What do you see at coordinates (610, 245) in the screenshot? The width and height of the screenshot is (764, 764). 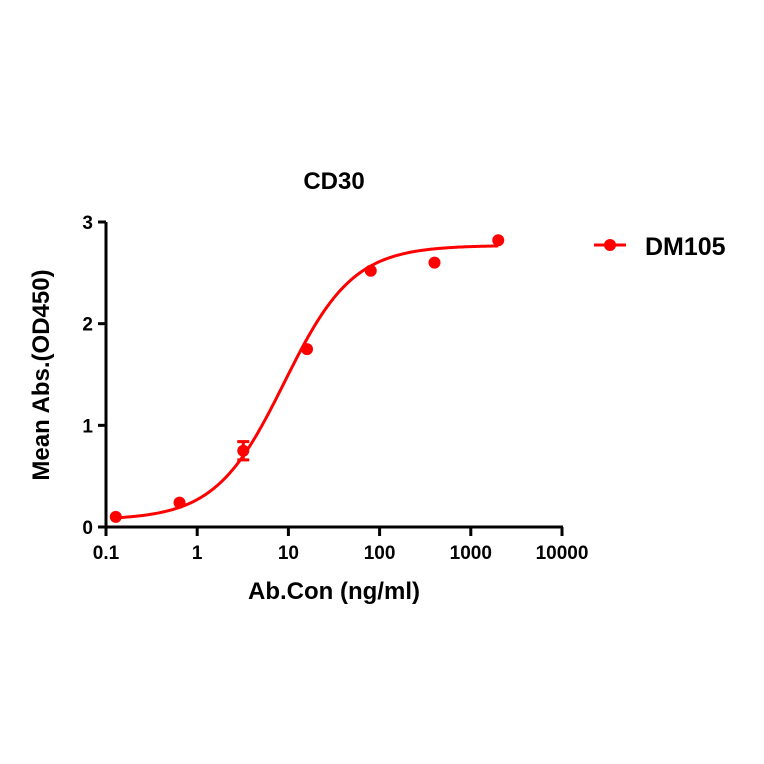 I see `legend-marker-icon` at bounding box center [610, 245].